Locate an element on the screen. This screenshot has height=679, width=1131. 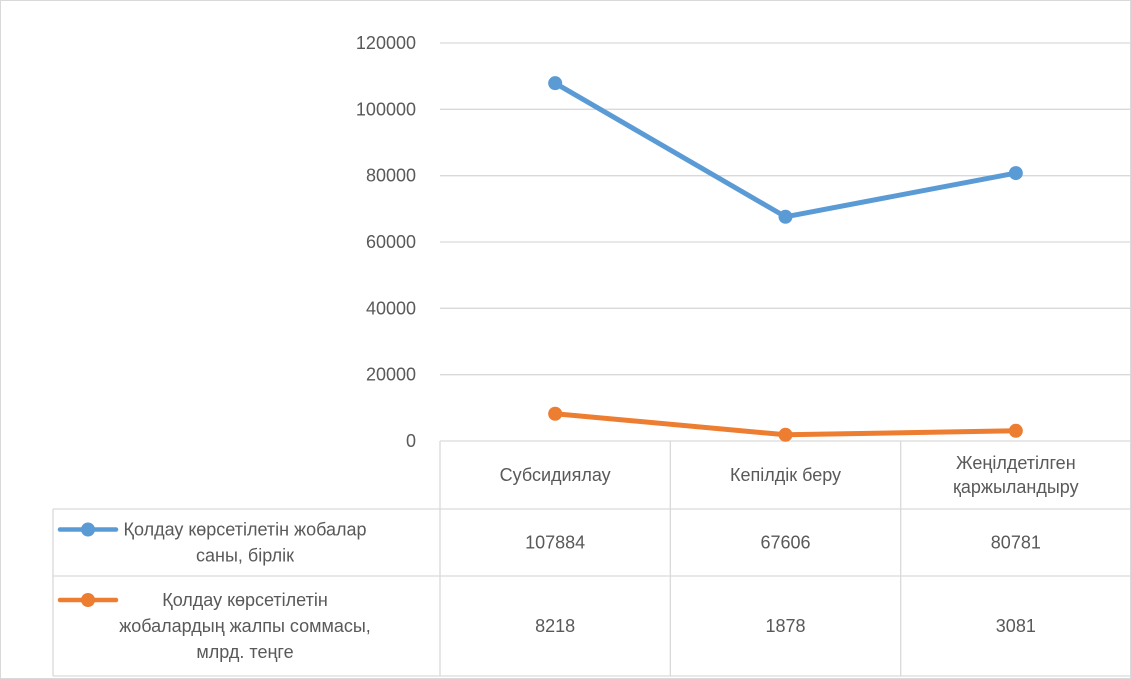
y-tick-label: 40000 is located at coordinates (391, 308).